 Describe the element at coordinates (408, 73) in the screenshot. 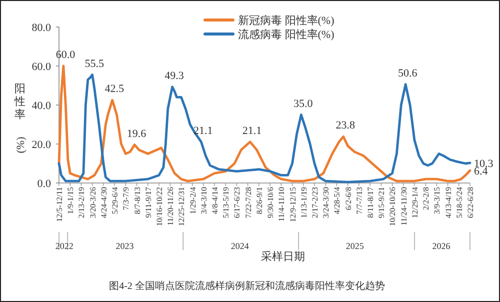

I see `annotation: 50.6` at that location.